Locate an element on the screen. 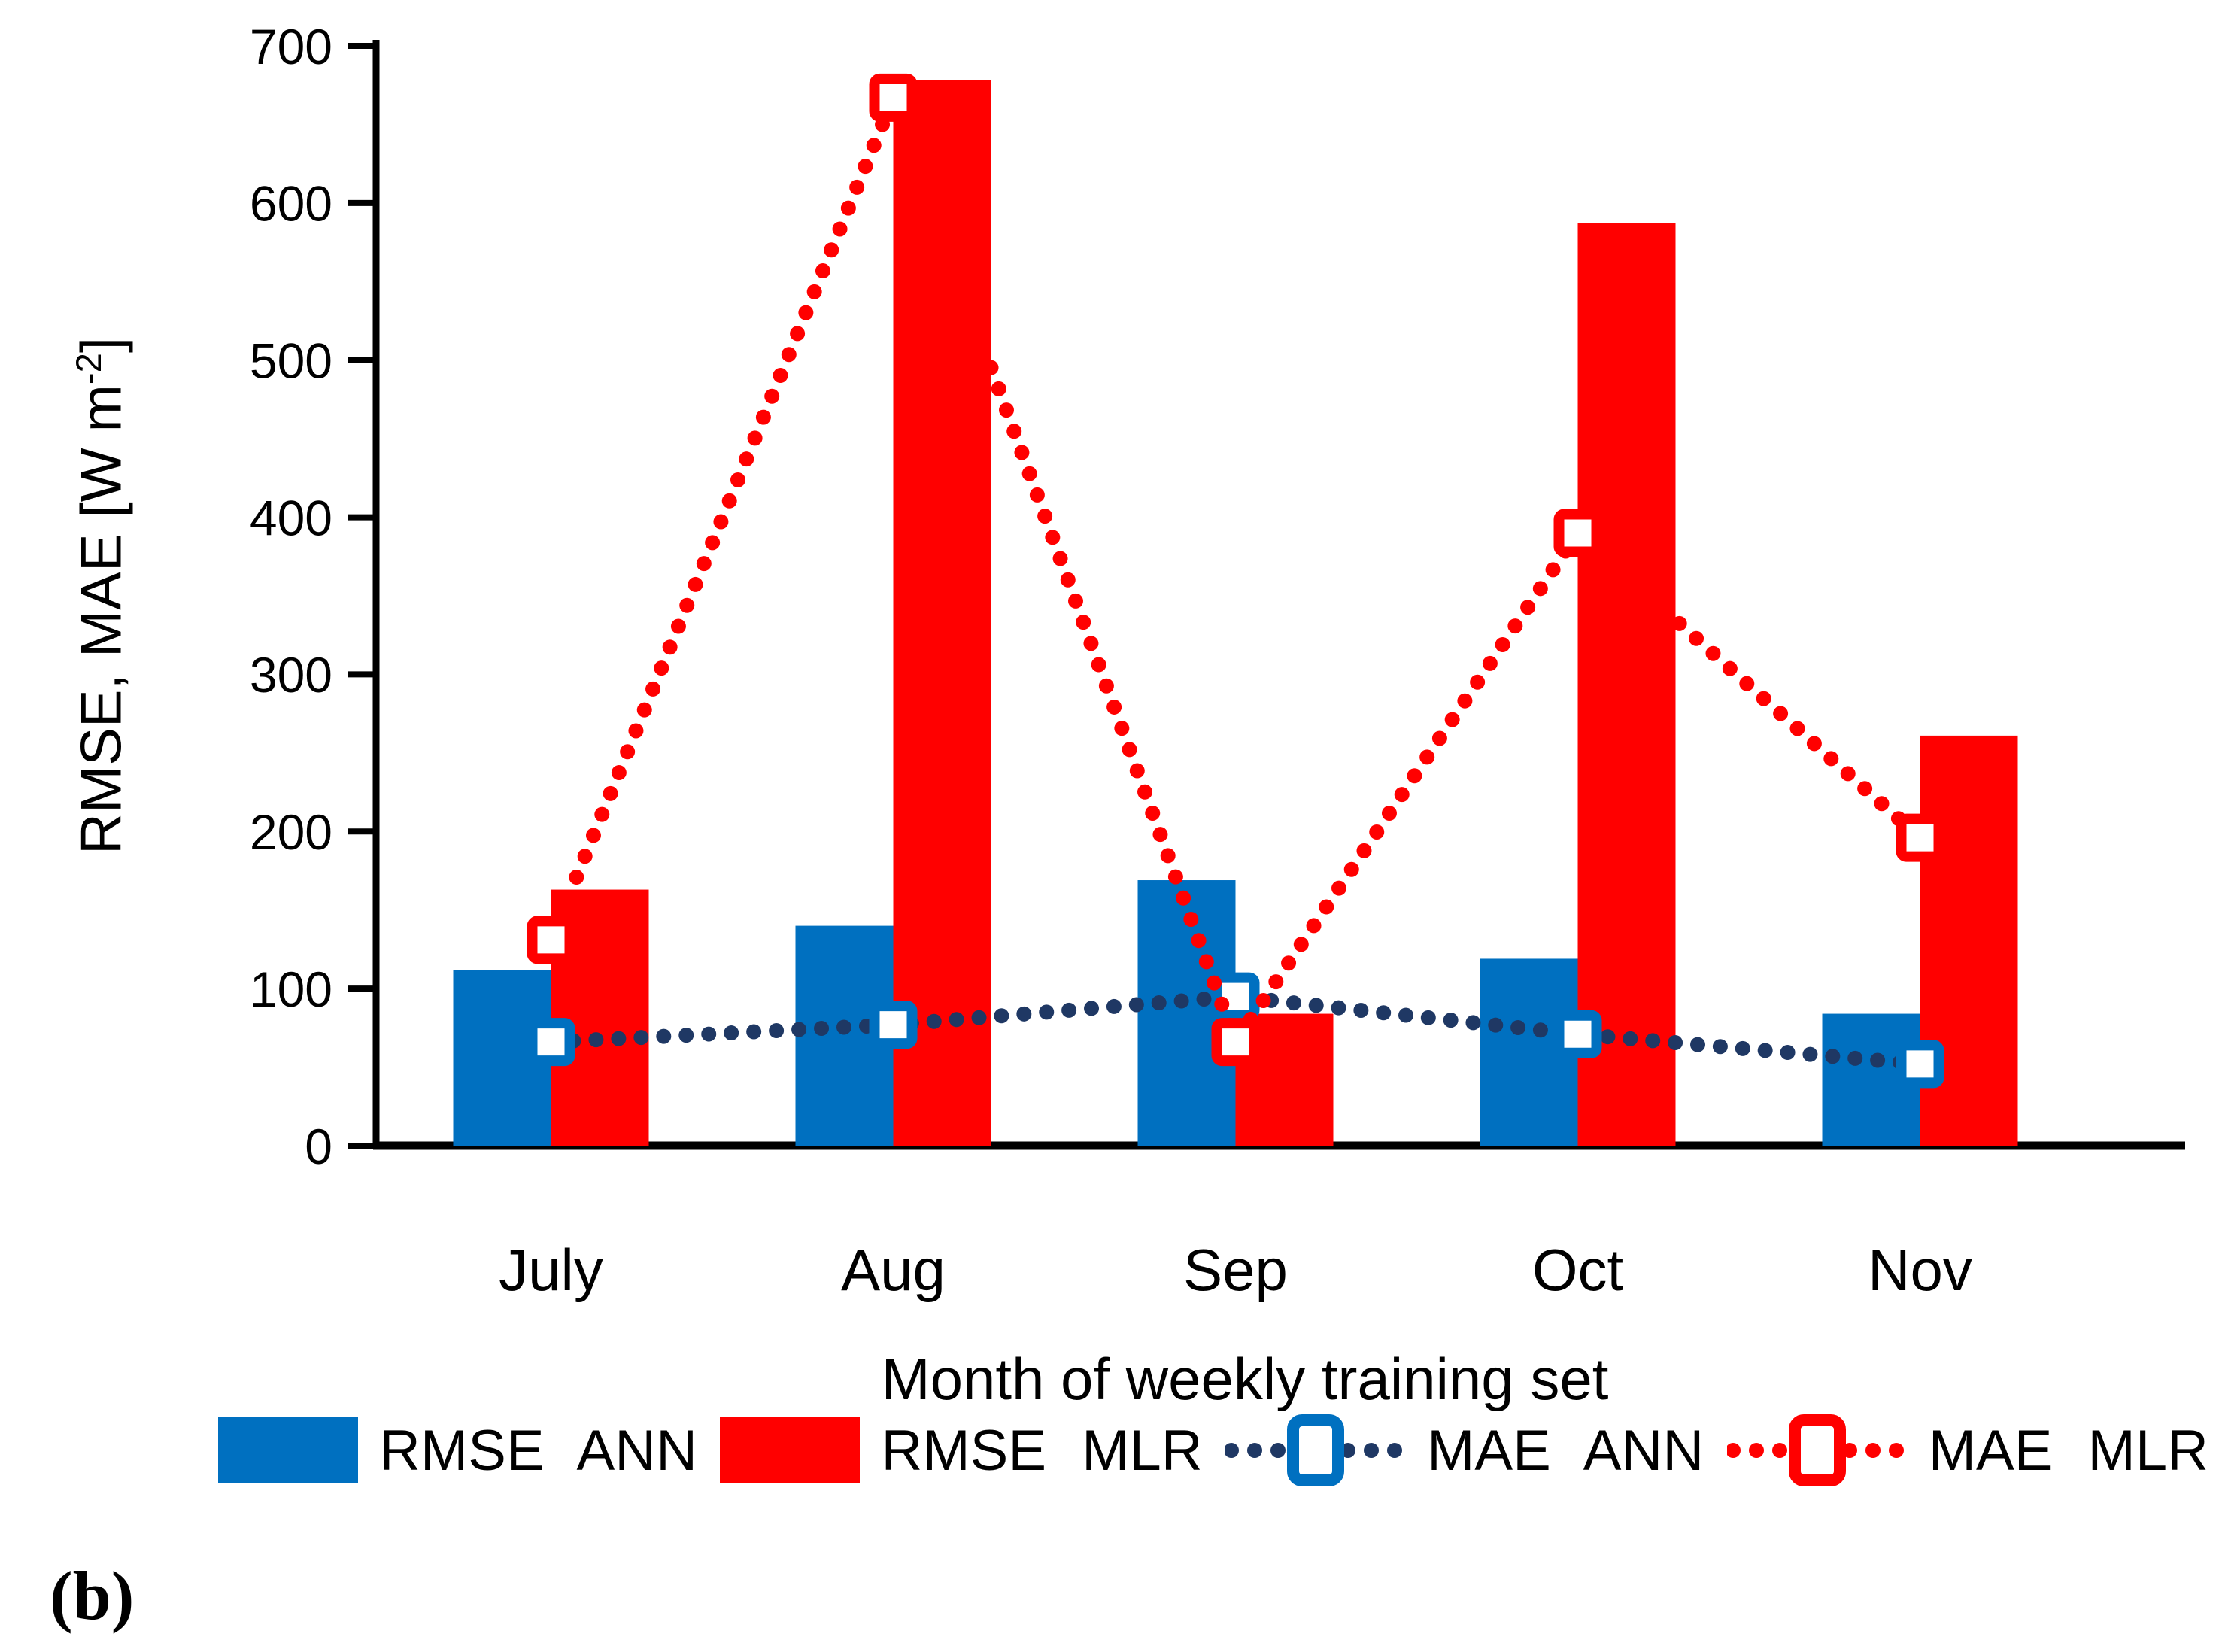 Image resolution: width=2216 pixels, height=1652 pixels. line-mae-ann is located at coordinates (1235, 1030).